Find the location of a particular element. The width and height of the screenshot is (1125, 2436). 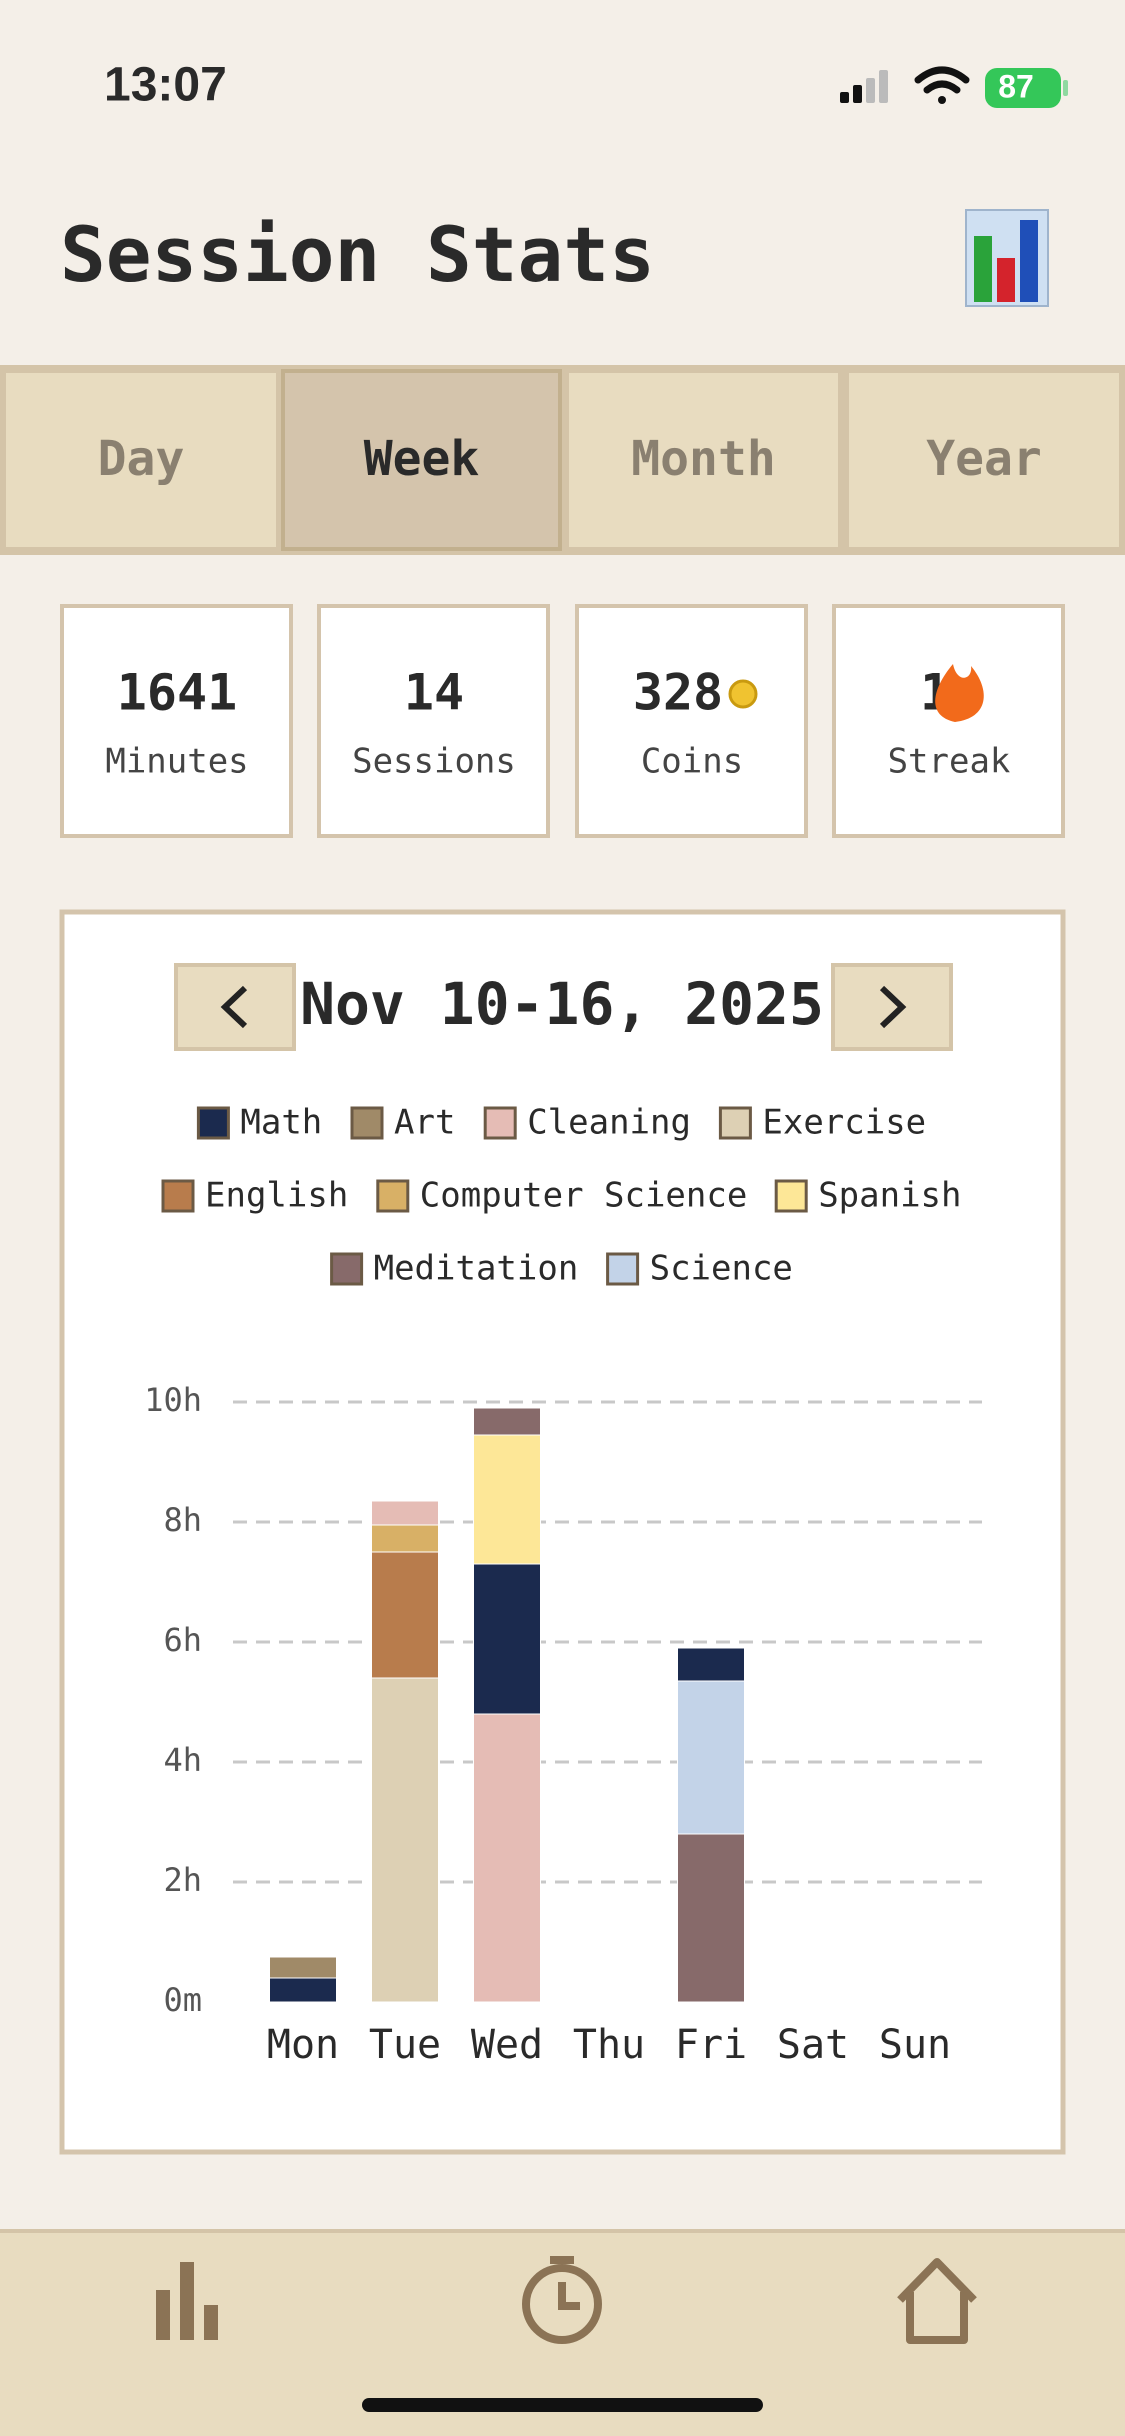

stat-value: 1641 is located at coordinates (177, 693).